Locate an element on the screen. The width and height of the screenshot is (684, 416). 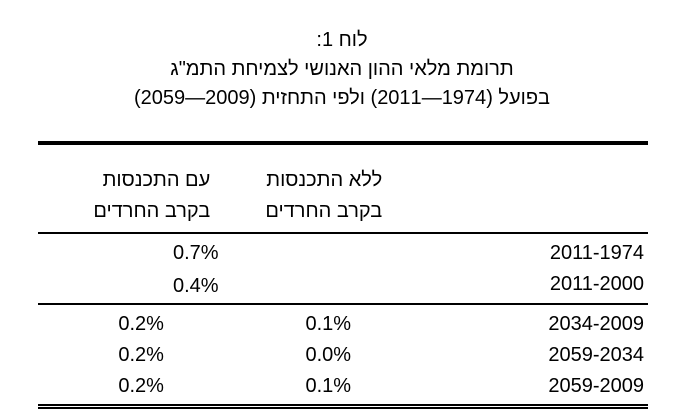
row: 2011-1974 0.7% is located at coordinates (343, 251).